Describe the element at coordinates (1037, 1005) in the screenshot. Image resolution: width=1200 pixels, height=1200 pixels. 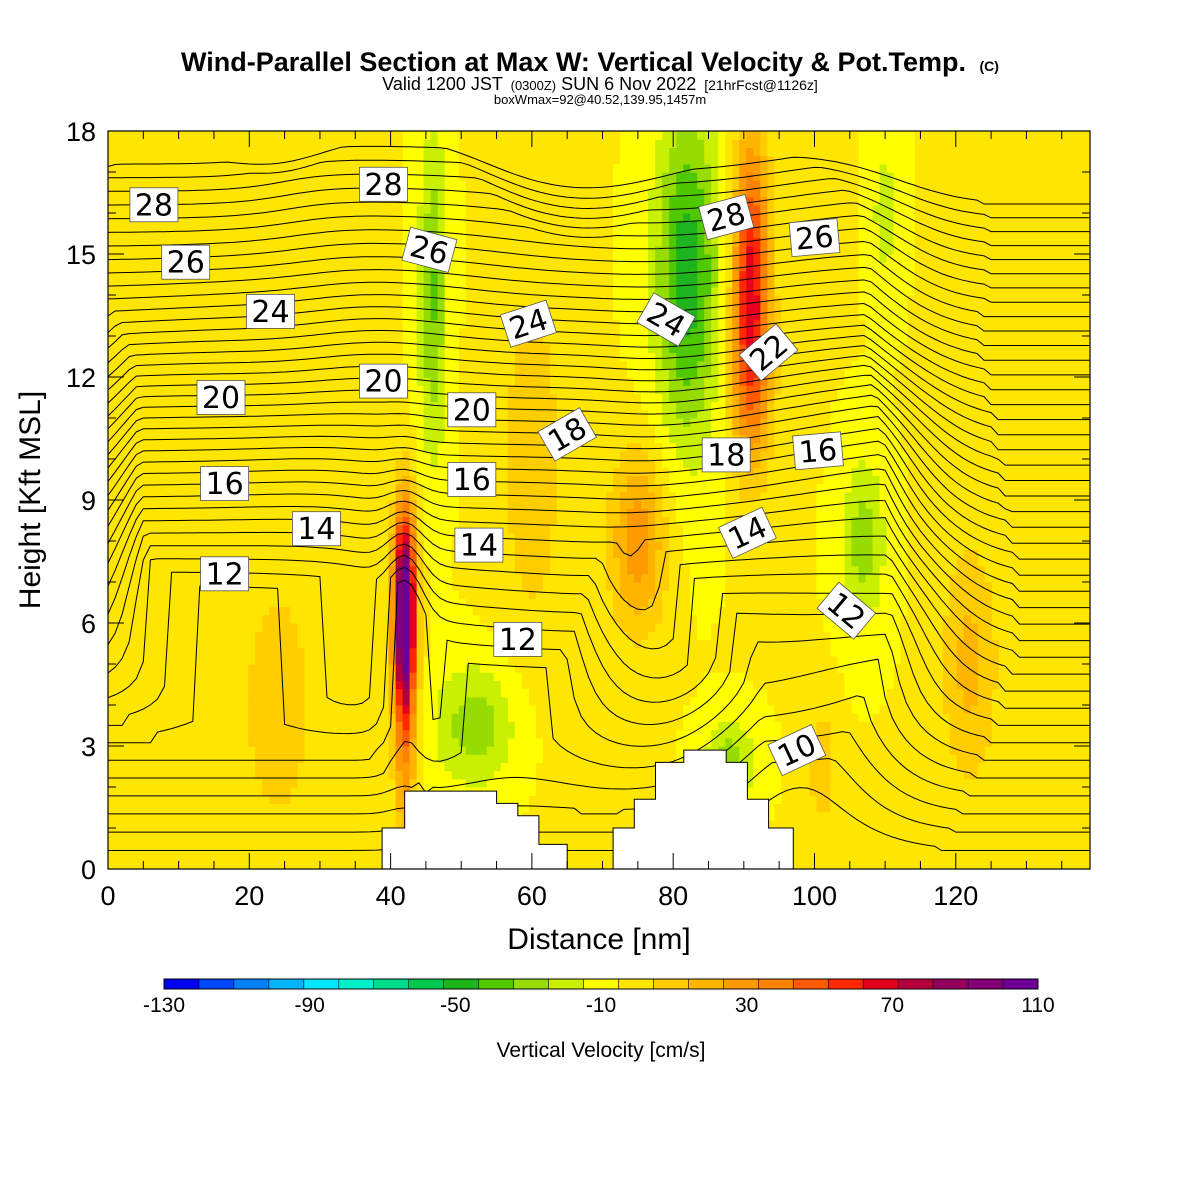
I see `colorbar-tick-label: 110` at that location.